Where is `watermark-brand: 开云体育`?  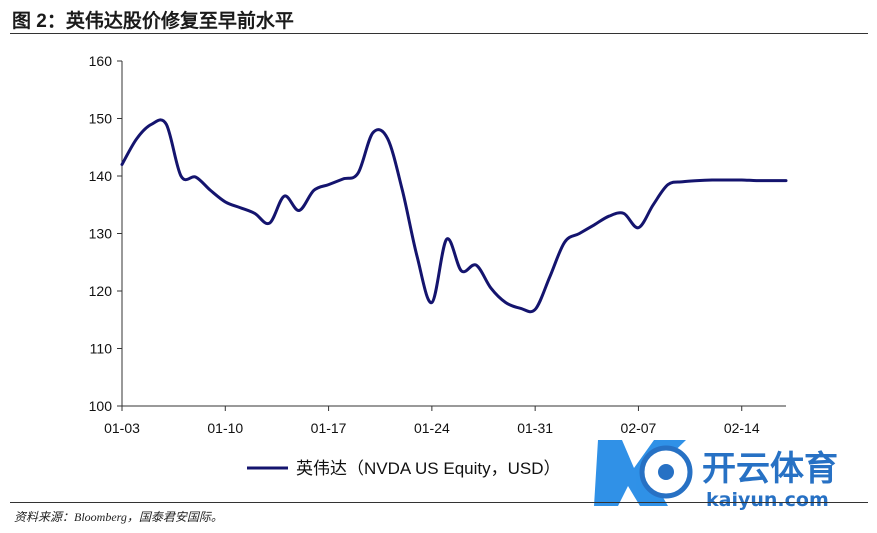 watermark-brand: 开云体育 is located at coordinates (770, 469).